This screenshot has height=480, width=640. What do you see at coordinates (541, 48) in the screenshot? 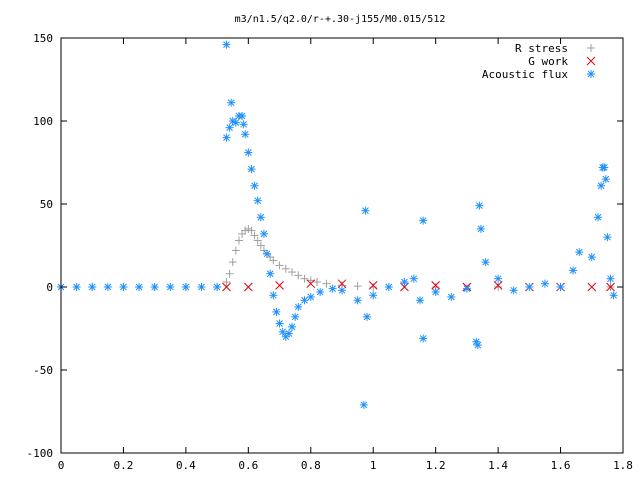
I see `legend-label: R stress` at bounding box center [541, 48].